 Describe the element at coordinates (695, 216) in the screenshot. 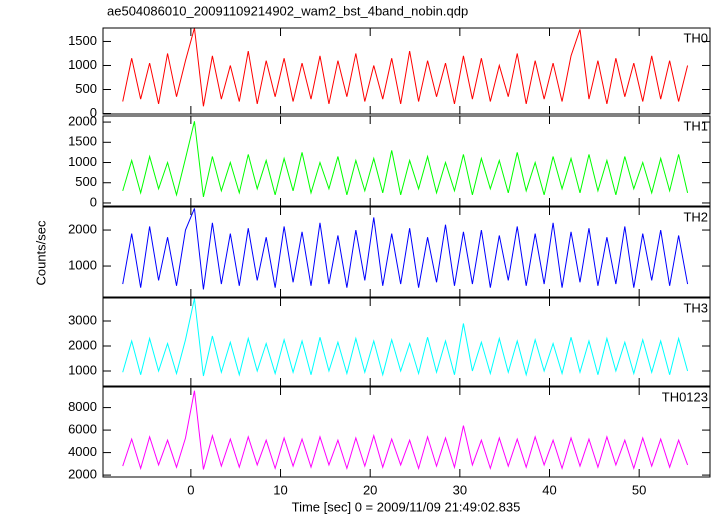

I see `panel-label: TH2` at that location.